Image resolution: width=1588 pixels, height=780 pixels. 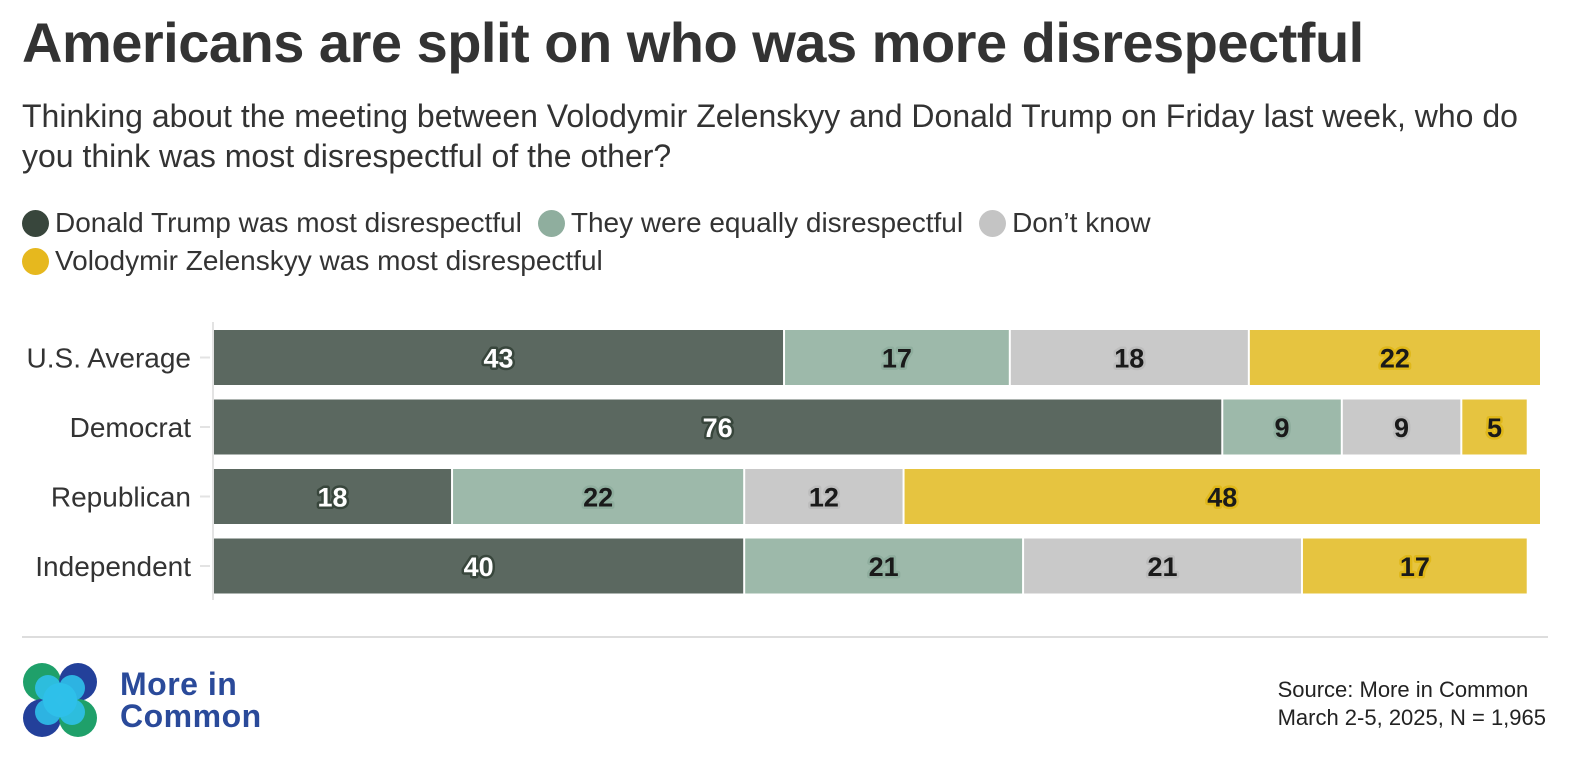 I want to click on data-label-republican-series-2: 12, so click(x=824, y=498).